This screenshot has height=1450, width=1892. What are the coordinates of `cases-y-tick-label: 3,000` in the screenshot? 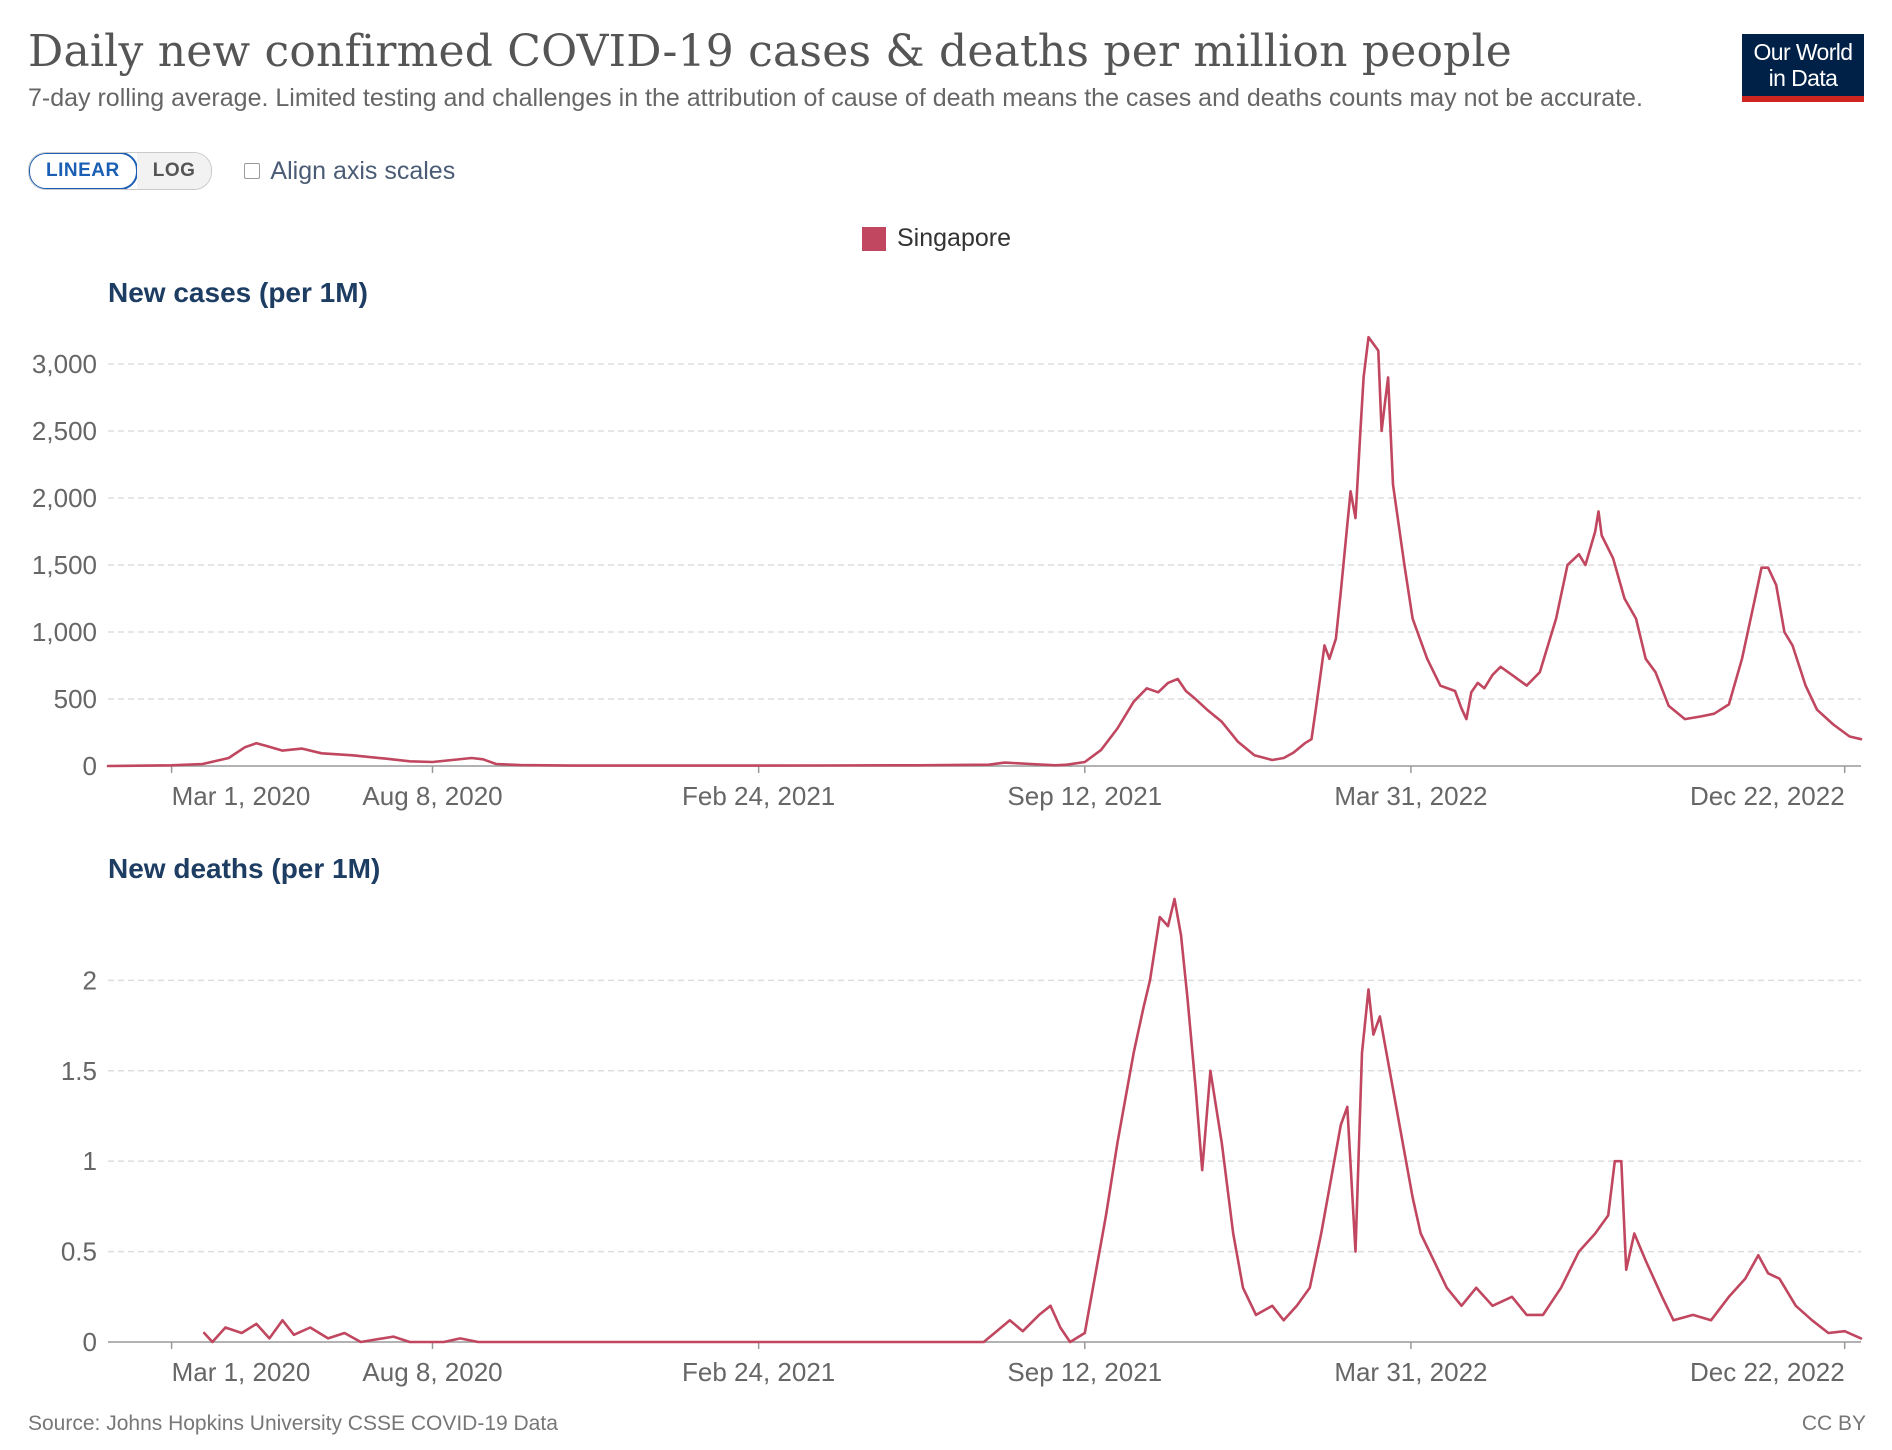 It's located at (64, 364).